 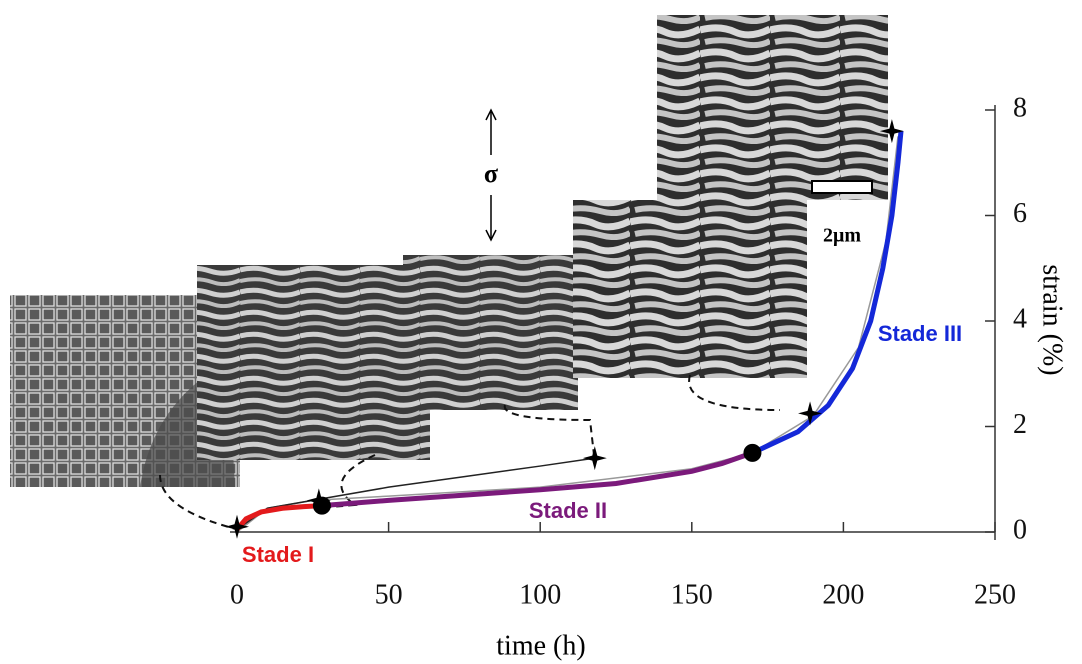 I want to click on series-label: Stade III, so click(x=920, y=333).